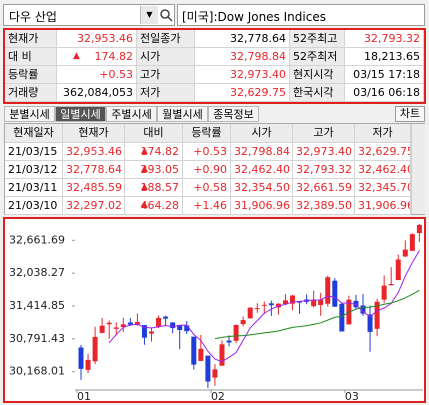  Describe the element at coordinates (383, 133) in the screenshot. I see `grid-header: 저가` at that location.